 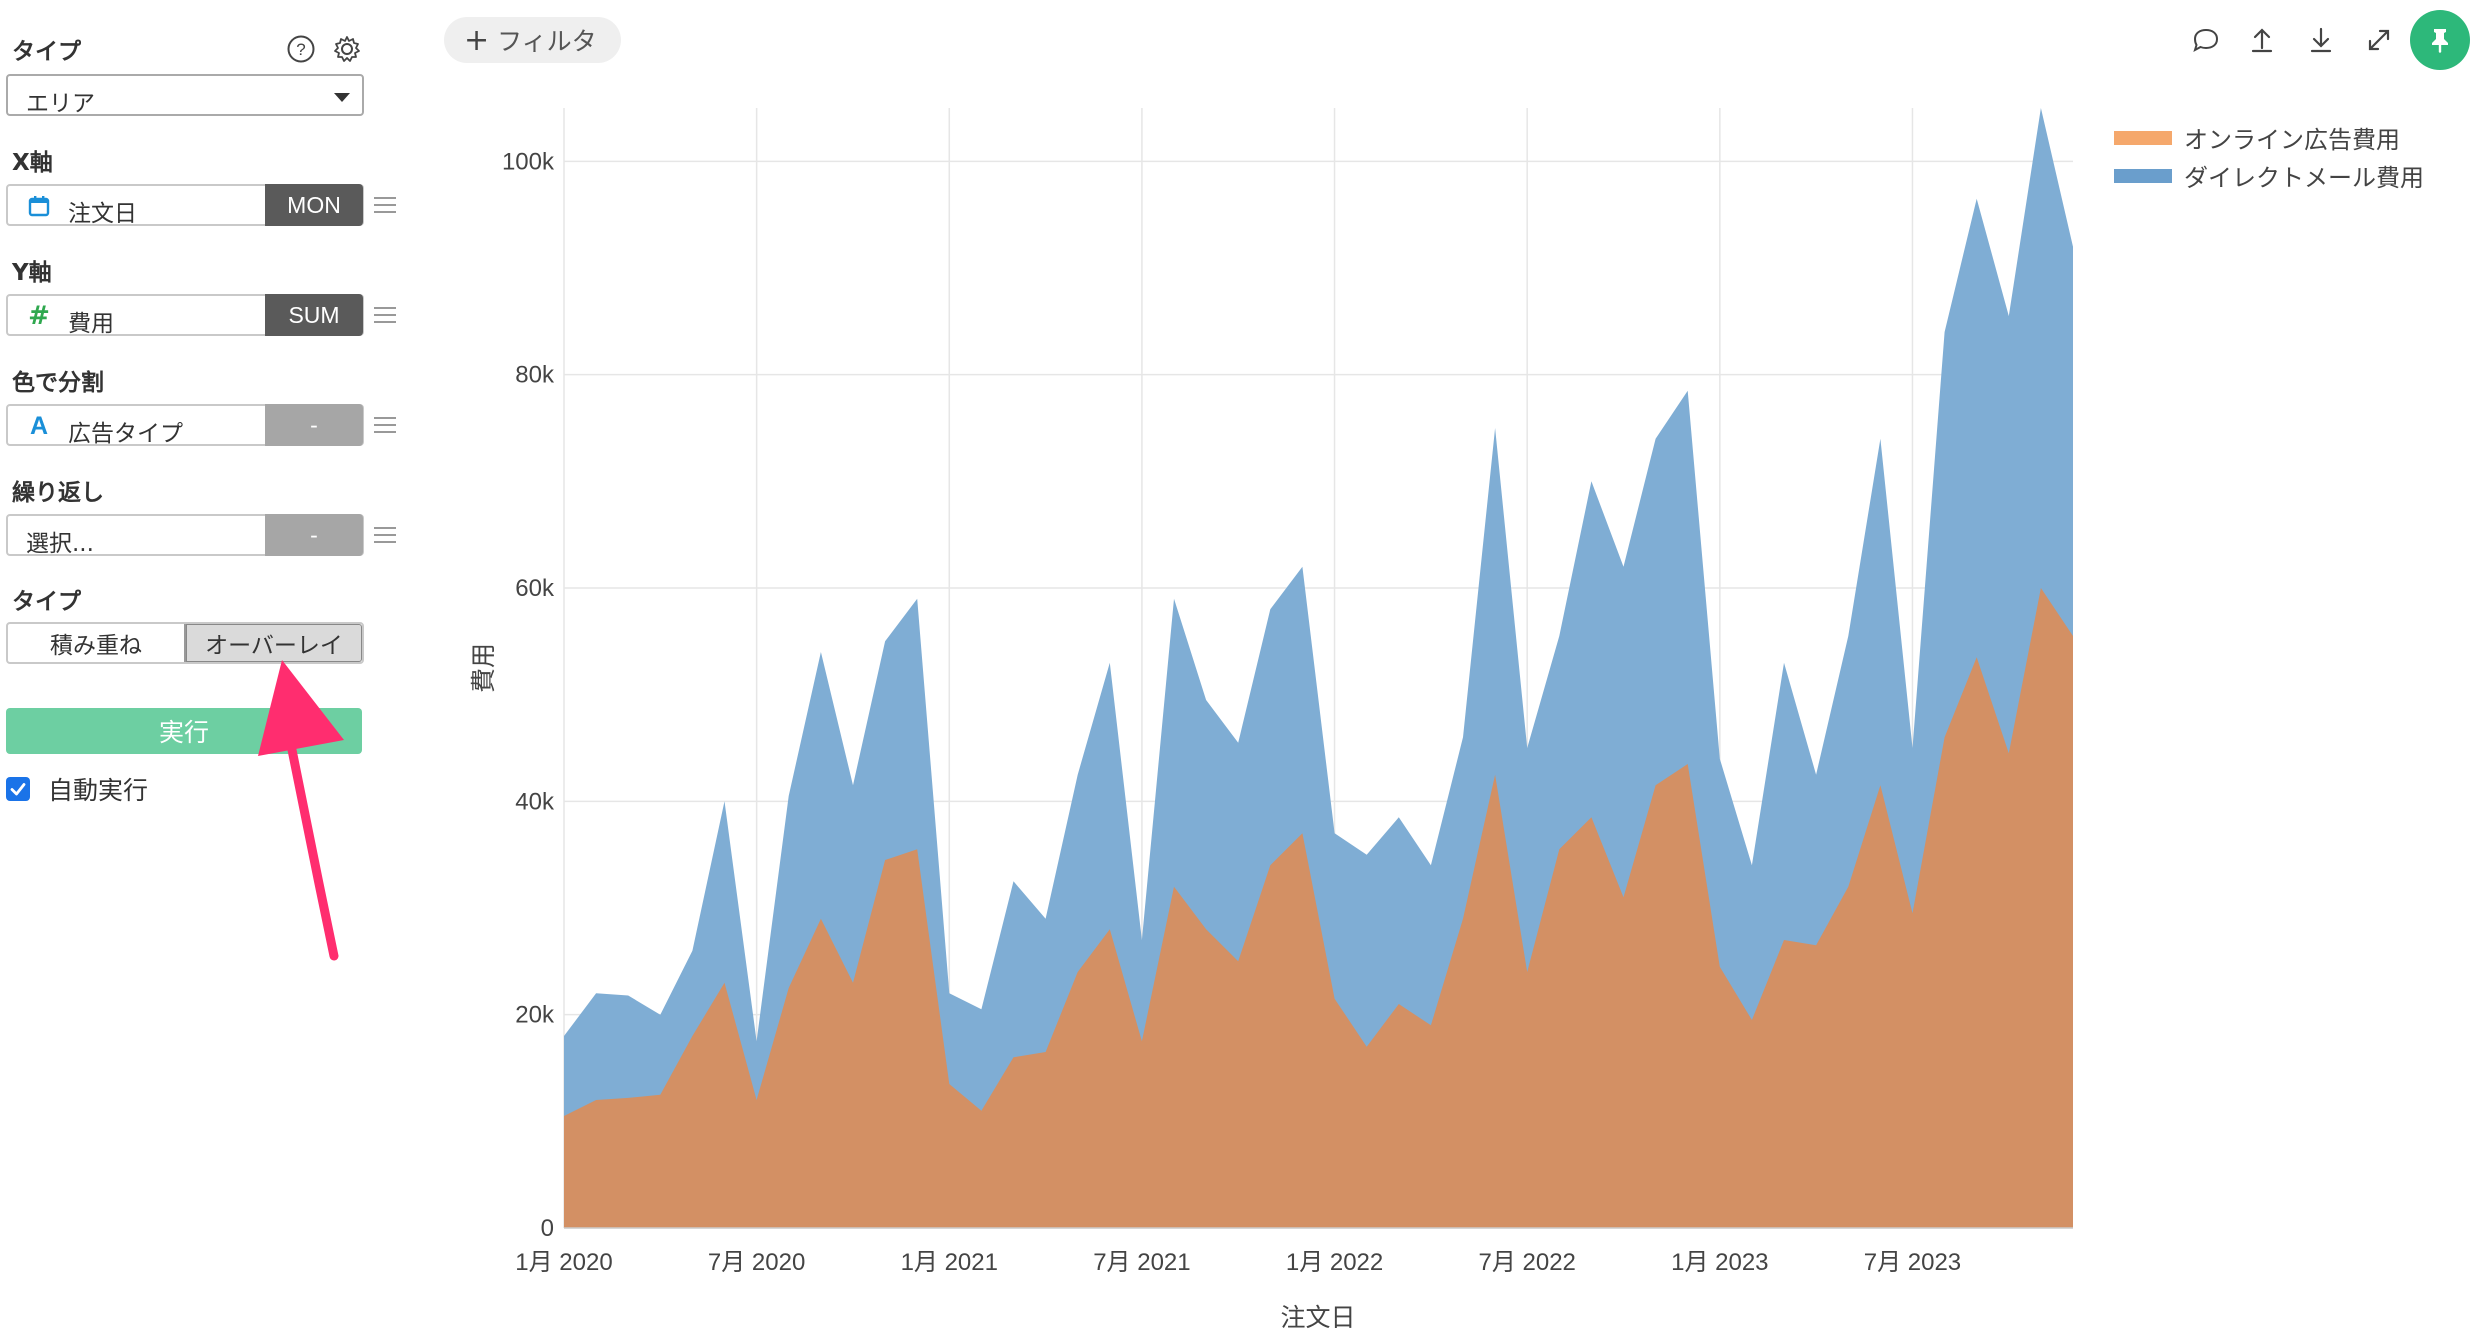 I want to click on x-axis-field-name: 注文日, so click(x=102, y=214).